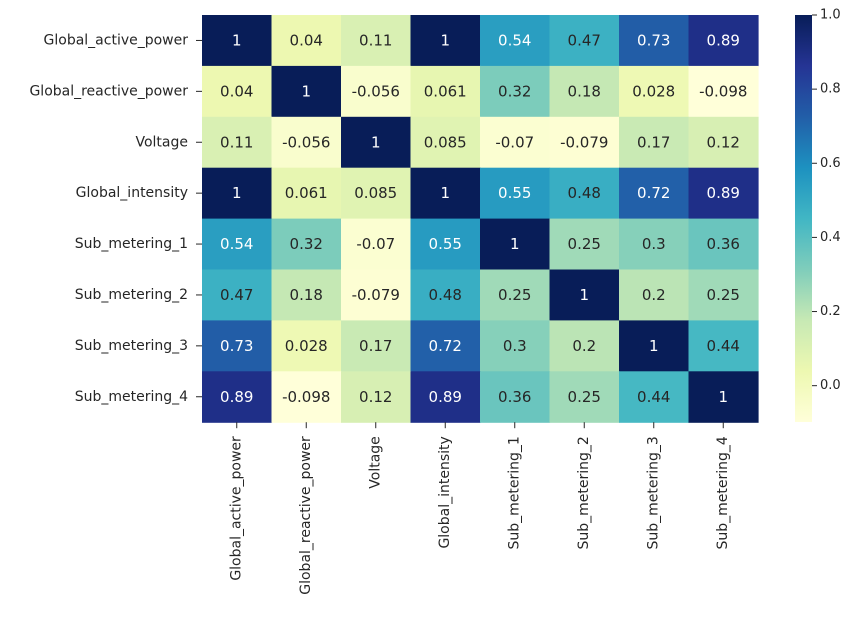 The image size is (860, 624). What do you see at coordinates (830, 311) in the screenshot?
I see `colorbar-tick-label: 0.2` at bounding box center [830, 311].